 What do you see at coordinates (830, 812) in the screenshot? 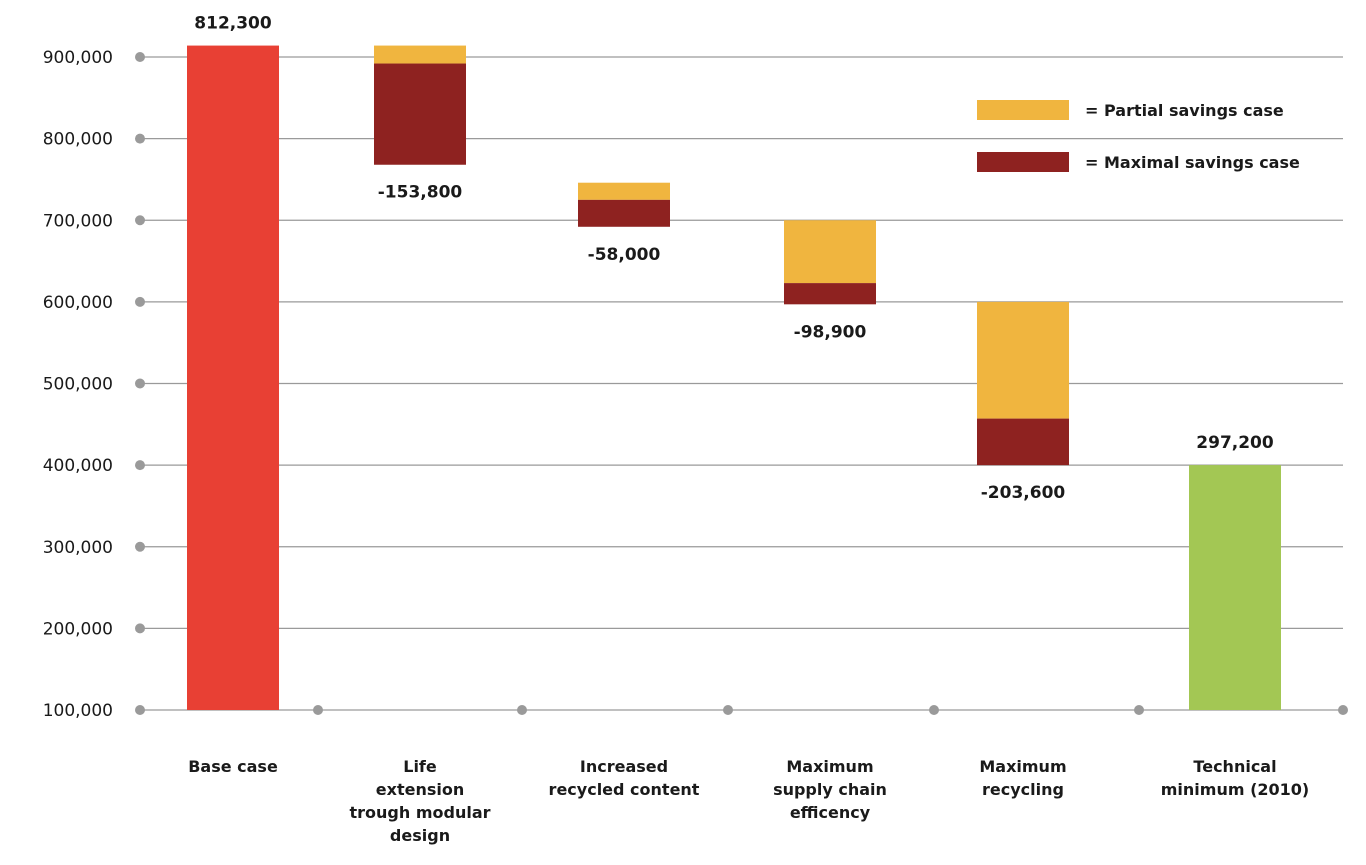
I see `category-label-line: efficency` at bounding box center [830, 812].